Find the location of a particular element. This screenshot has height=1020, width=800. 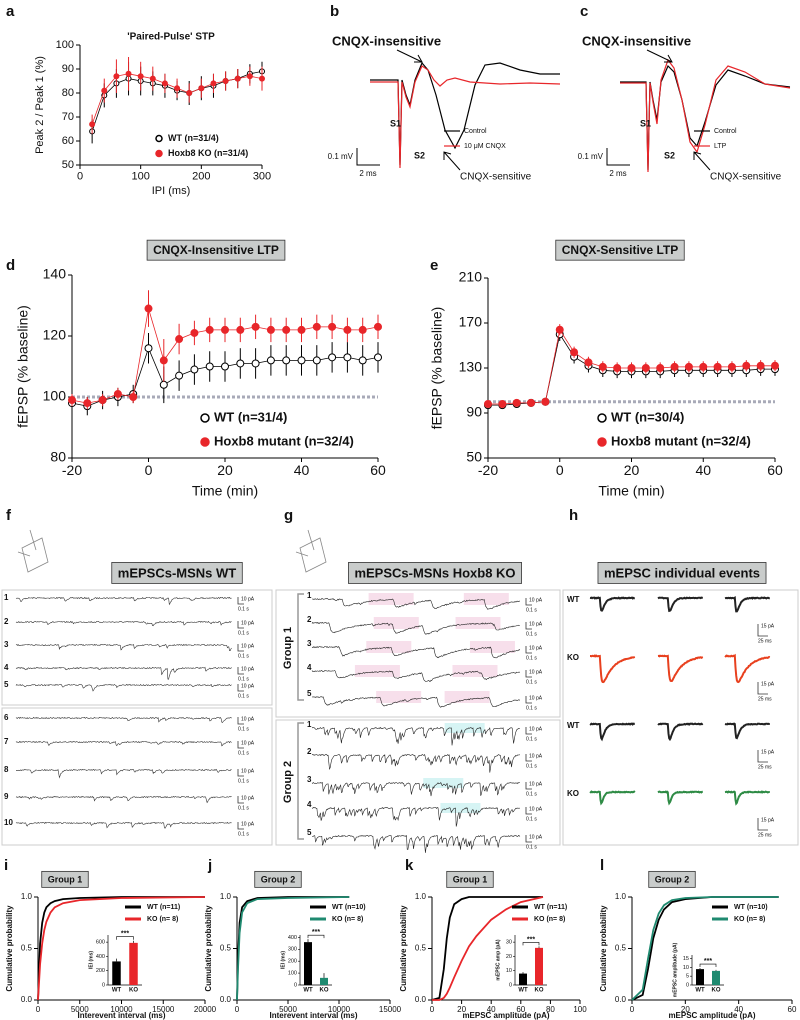

inset-y-tick-label: 300 is located at coordinates (292, 950).